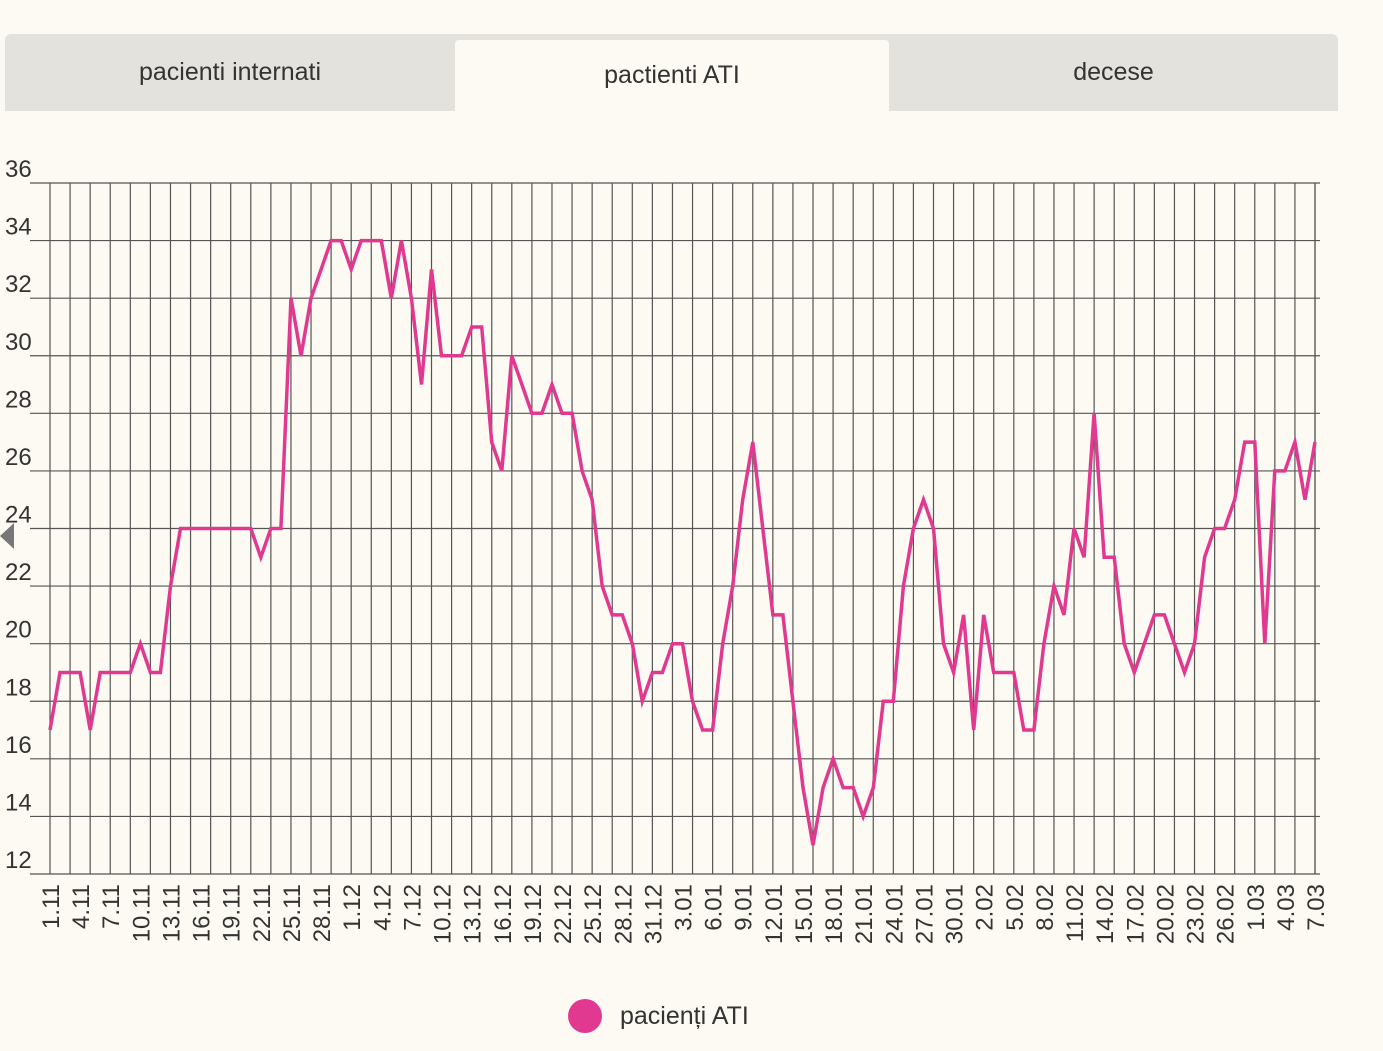  Describe the element at coordinates (684, 1015) in the screenshot. I see `legend-label: pacienți ATI` at that location.